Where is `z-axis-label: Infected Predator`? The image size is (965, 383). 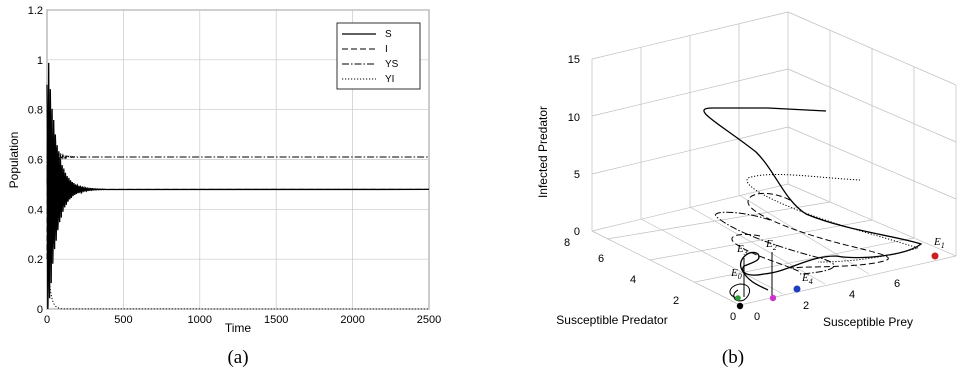 z-axis-label: Infected Predator is located at coordinates (543, 152).